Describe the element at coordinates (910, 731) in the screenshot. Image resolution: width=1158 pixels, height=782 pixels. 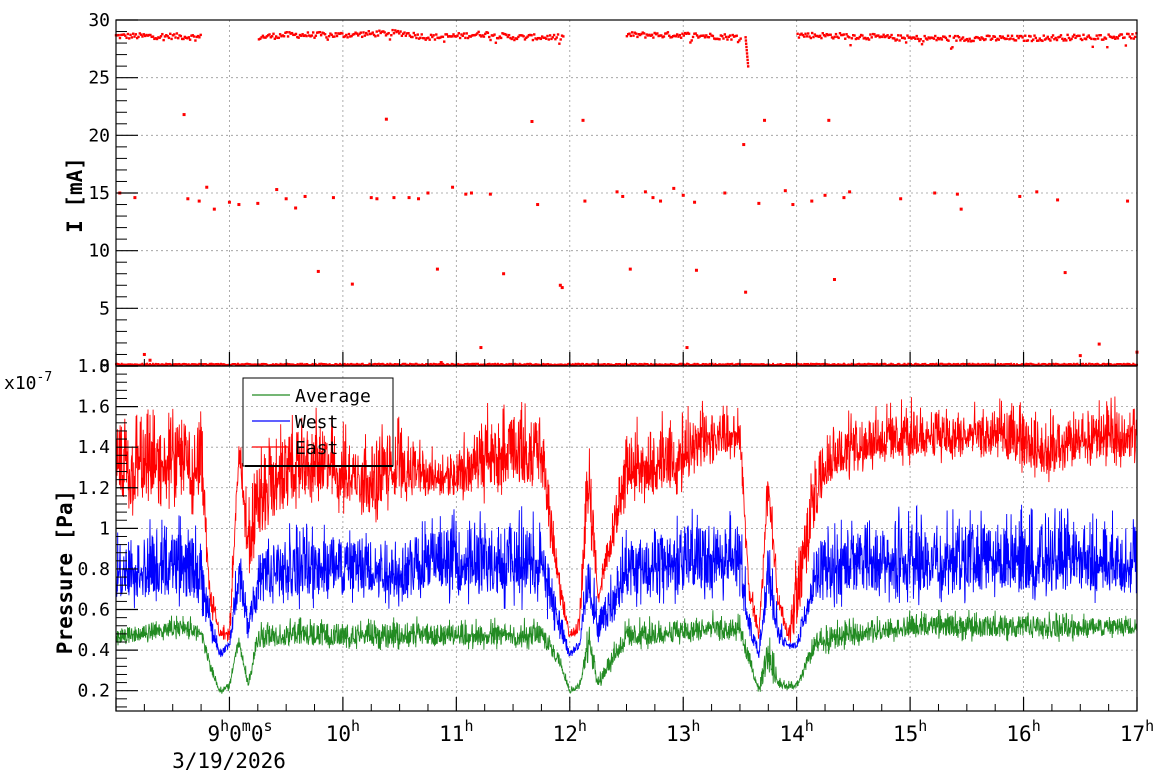
I see `time-label: 15h` at that location.